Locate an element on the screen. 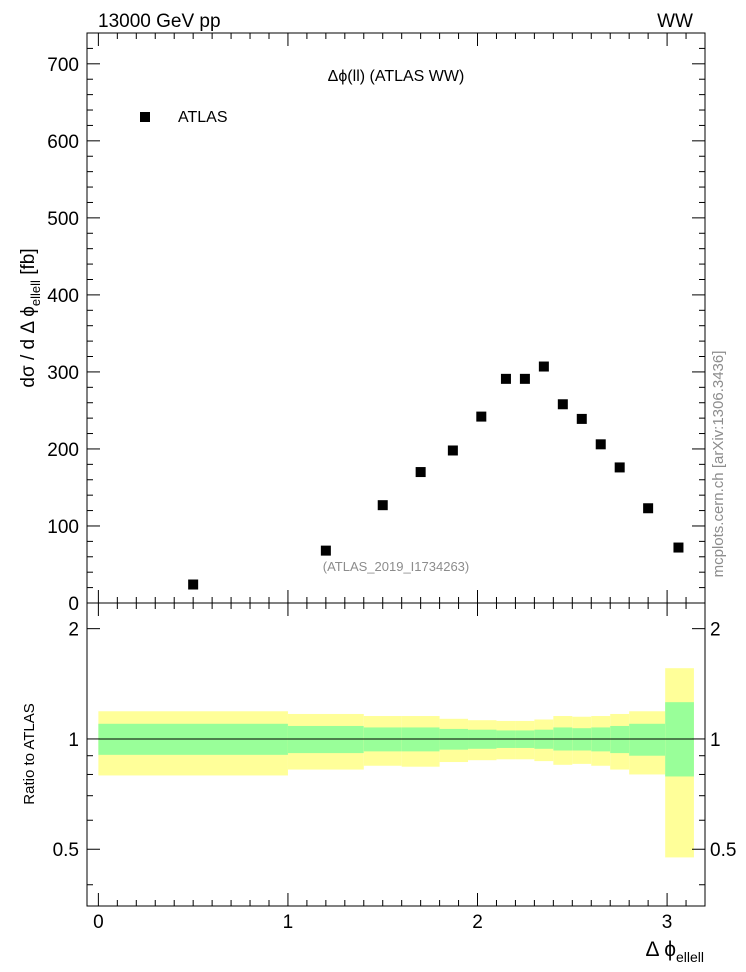  ratio-y-tick-label-right: 0.5 is located at coordinates (723, 850).